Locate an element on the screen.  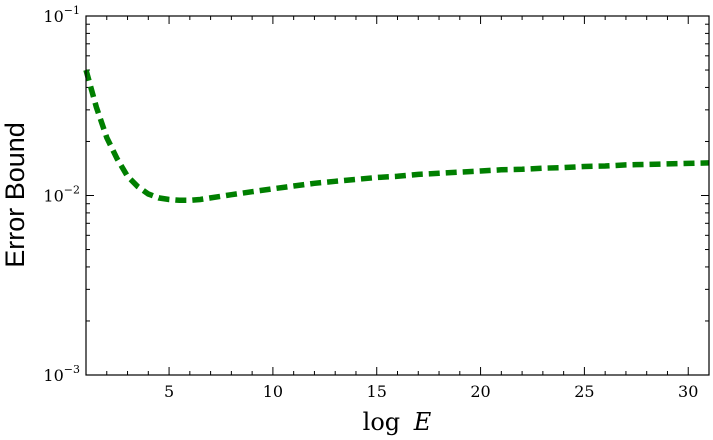
y-tick-label: 10⁻³ is located at coordinates (61, 374).